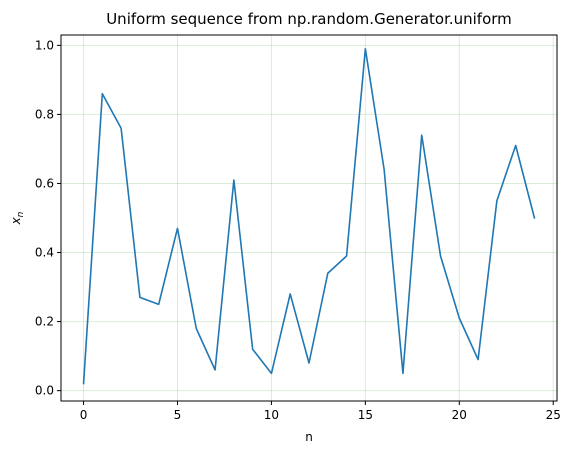 The image size is (572, 455). What do you see at coordinates (44, 114) in the screenshot?
I see `y-tick-label: 0.8` at bounding box center [44, 114].